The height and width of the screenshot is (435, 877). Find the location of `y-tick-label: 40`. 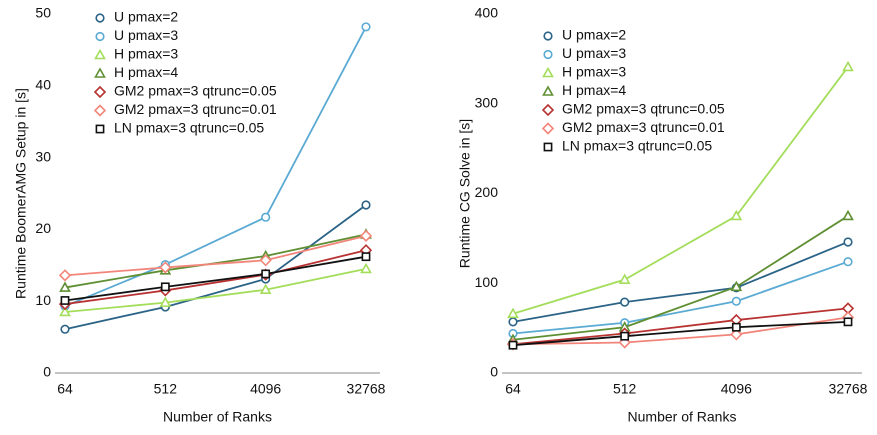

y-tick-label: 40 is located at coordinates (43, 85).